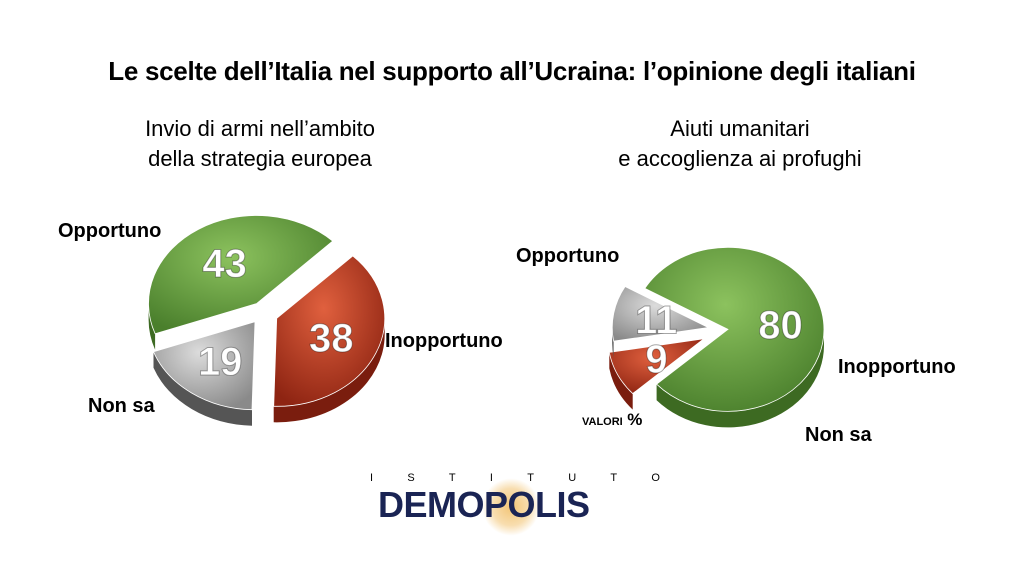 The image size is (1024, 576). What do you see at coordinates (740, 158) in the screenshot?
I see `chart-right-title-line2: e accoglienza ai profughi` at bounding box center [740, 158].